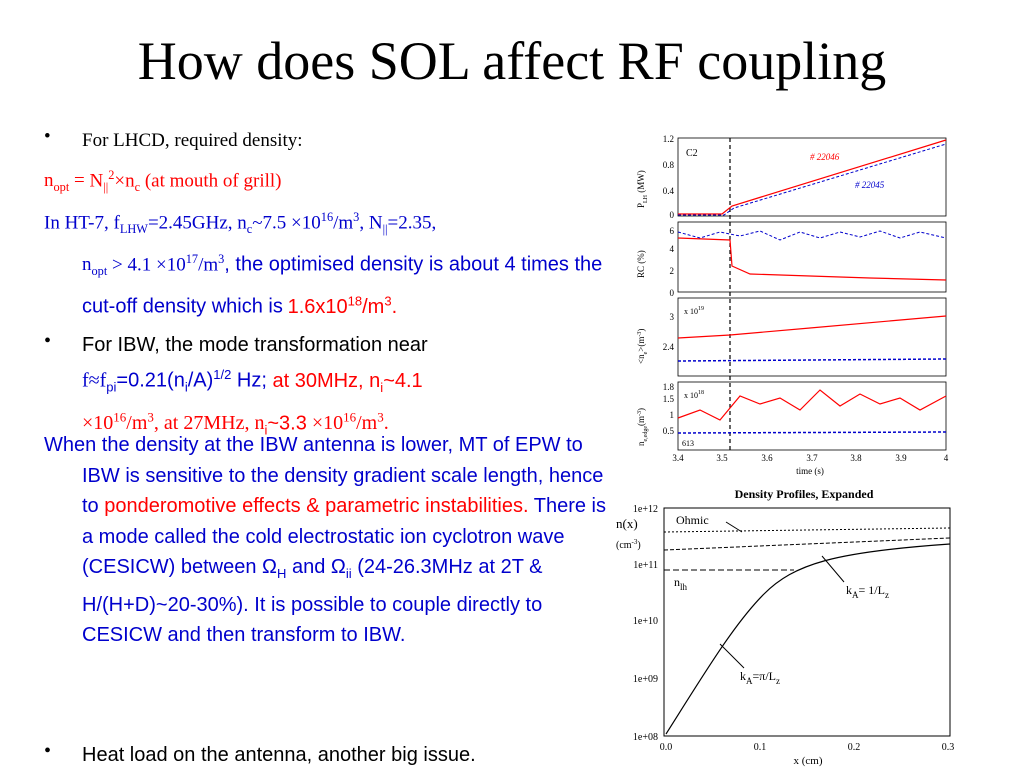  Describe the element at coordinates (767, 458) in the screenshot. I see `svg-text: 3.6` at that location.